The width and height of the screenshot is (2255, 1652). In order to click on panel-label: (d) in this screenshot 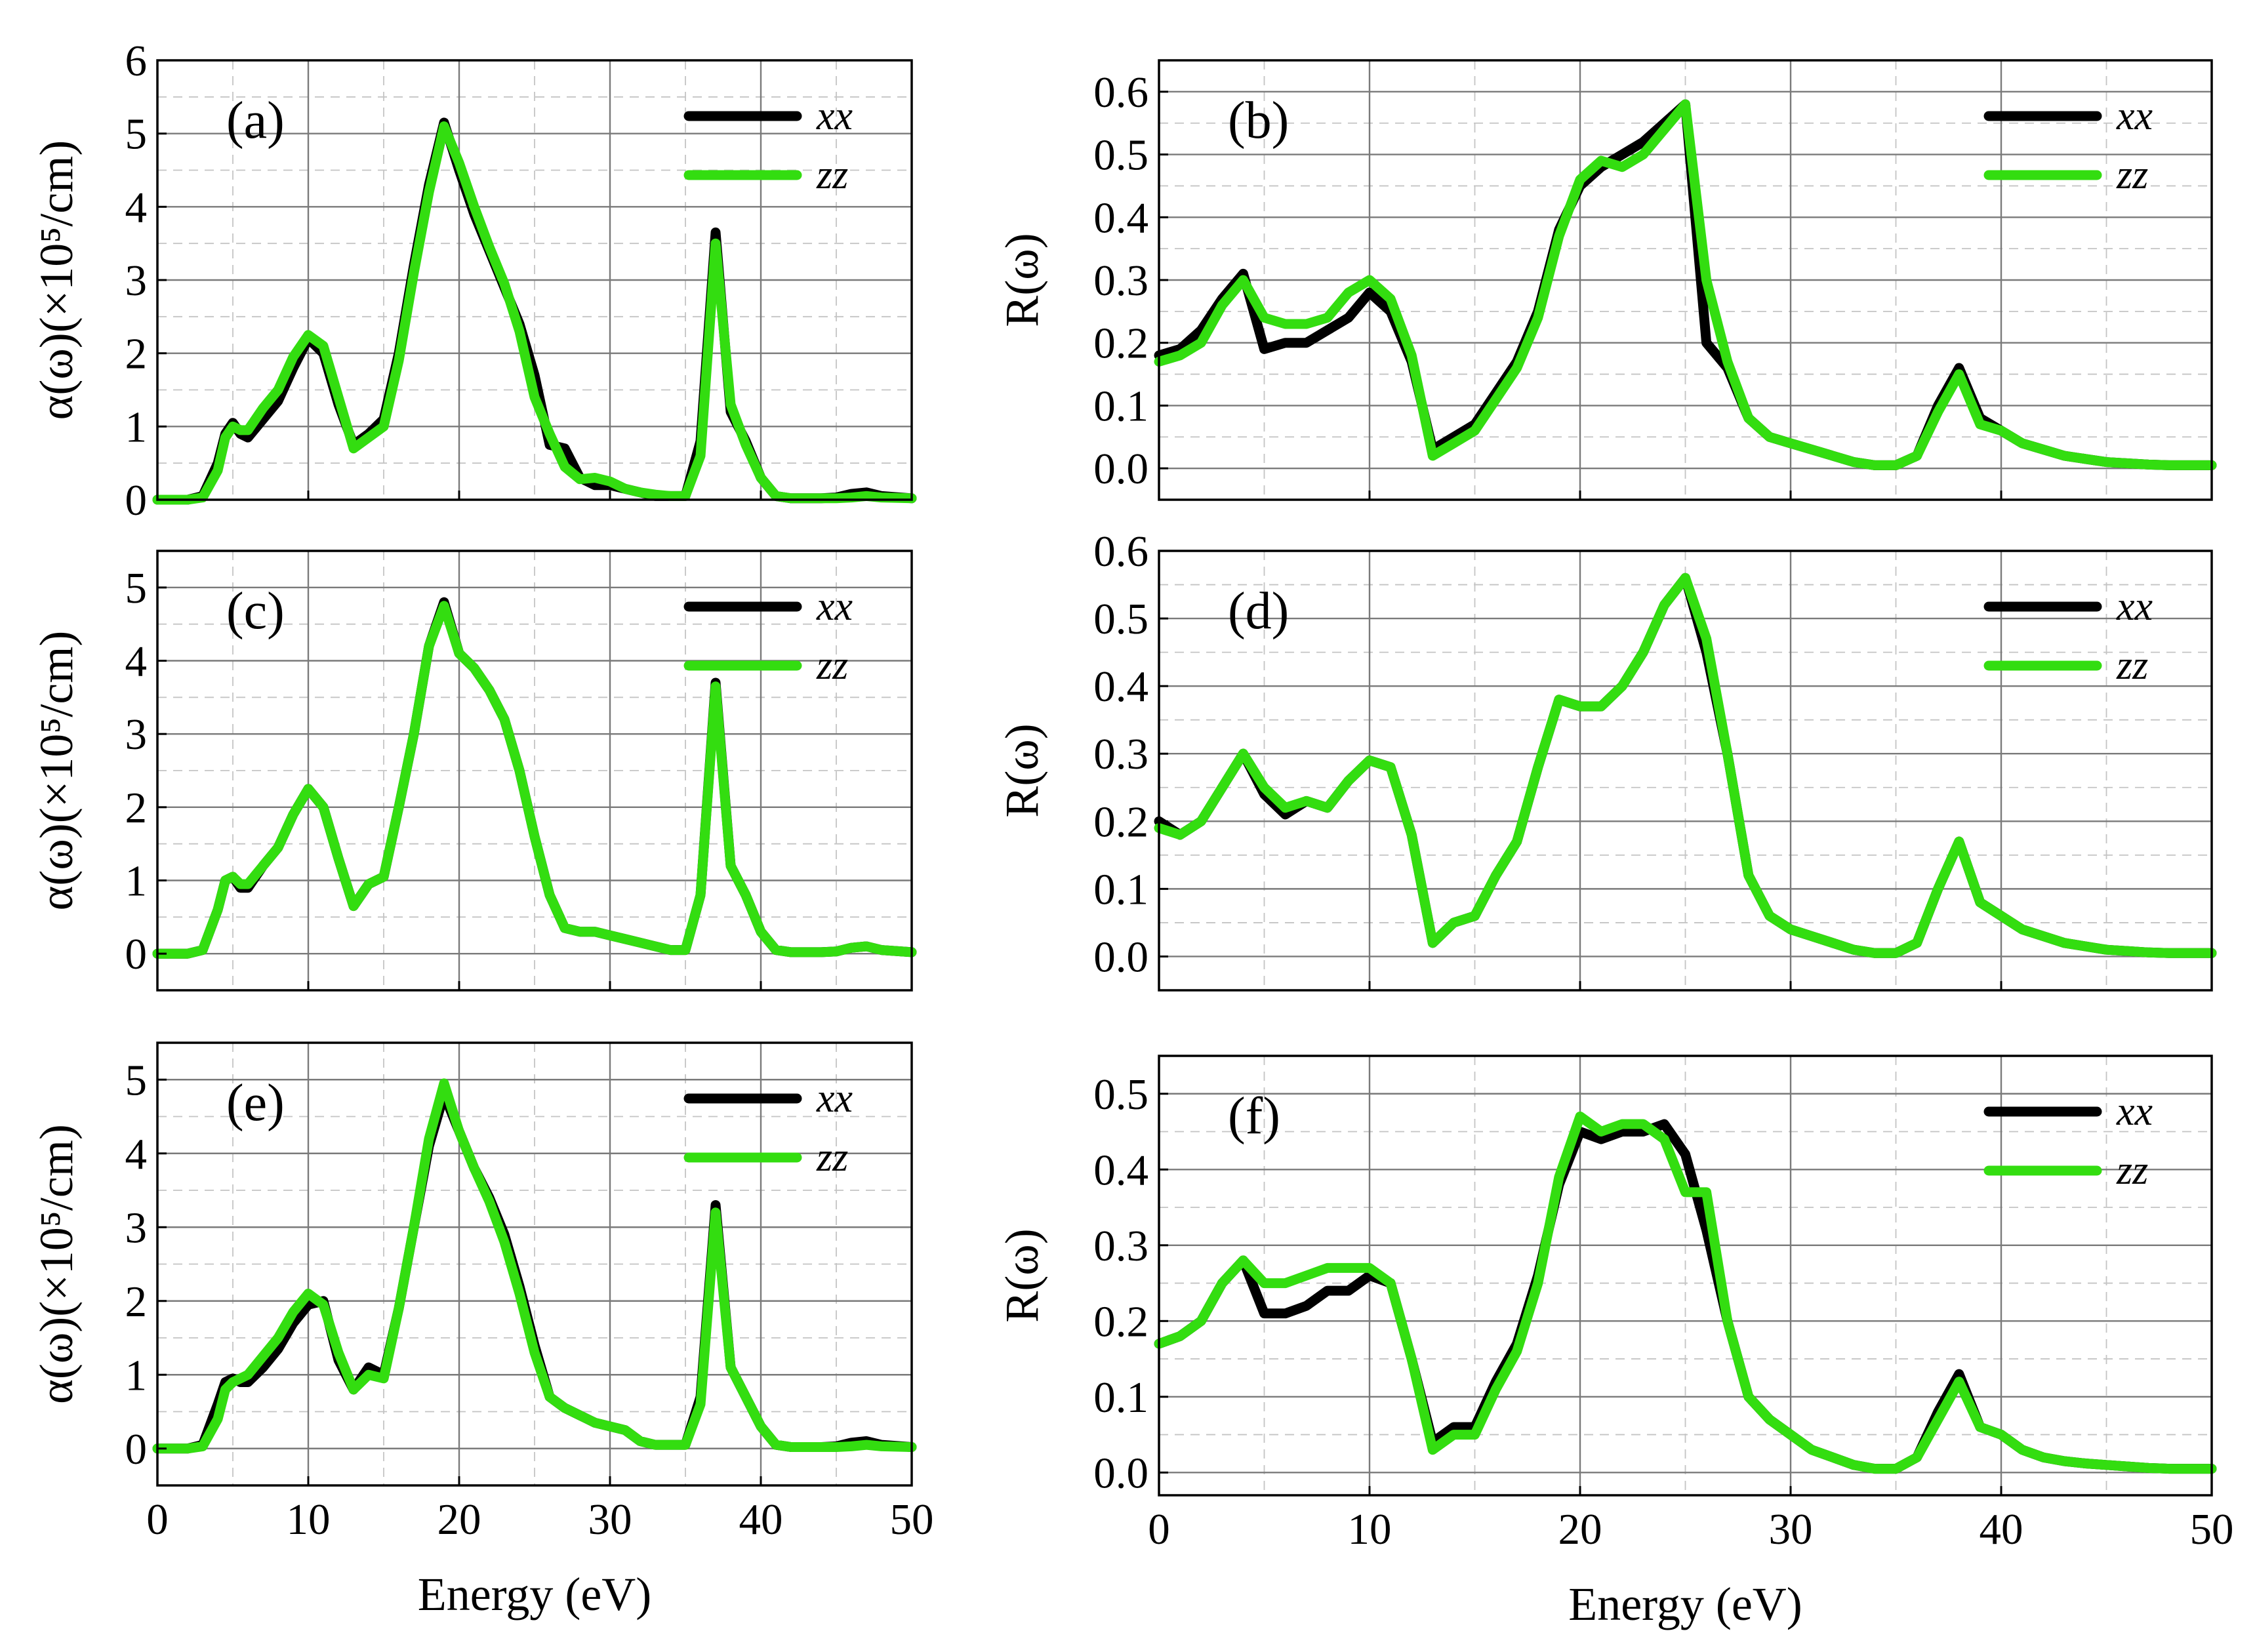, I will do `click(1258, 611)`.